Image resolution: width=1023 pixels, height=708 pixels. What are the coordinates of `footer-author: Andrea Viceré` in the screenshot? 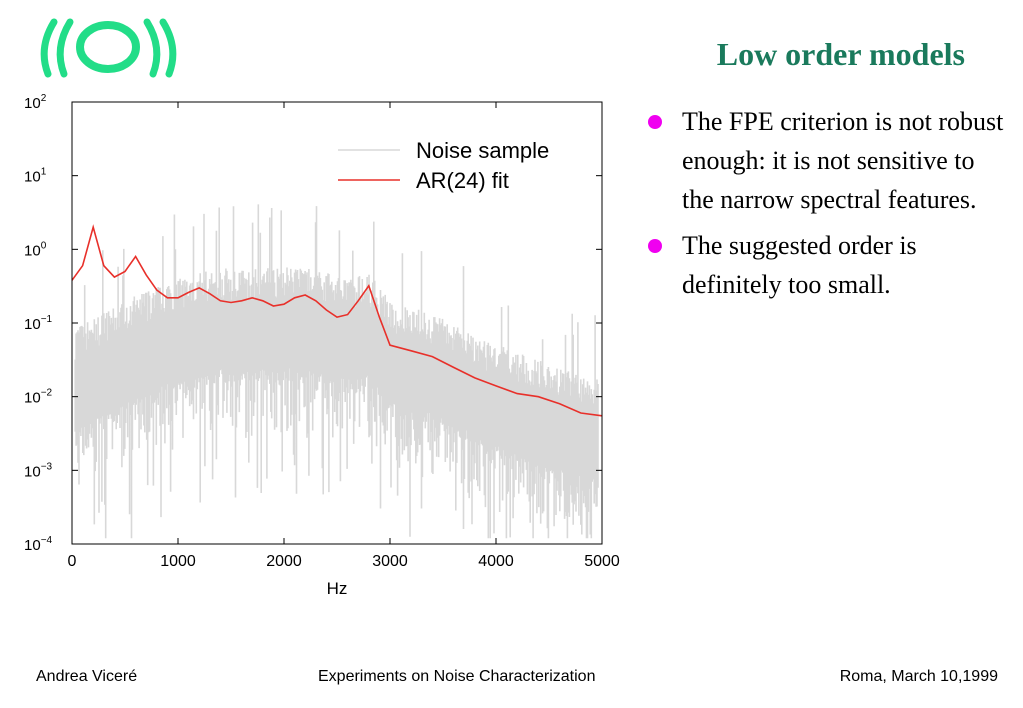 It's located at (87, 676).